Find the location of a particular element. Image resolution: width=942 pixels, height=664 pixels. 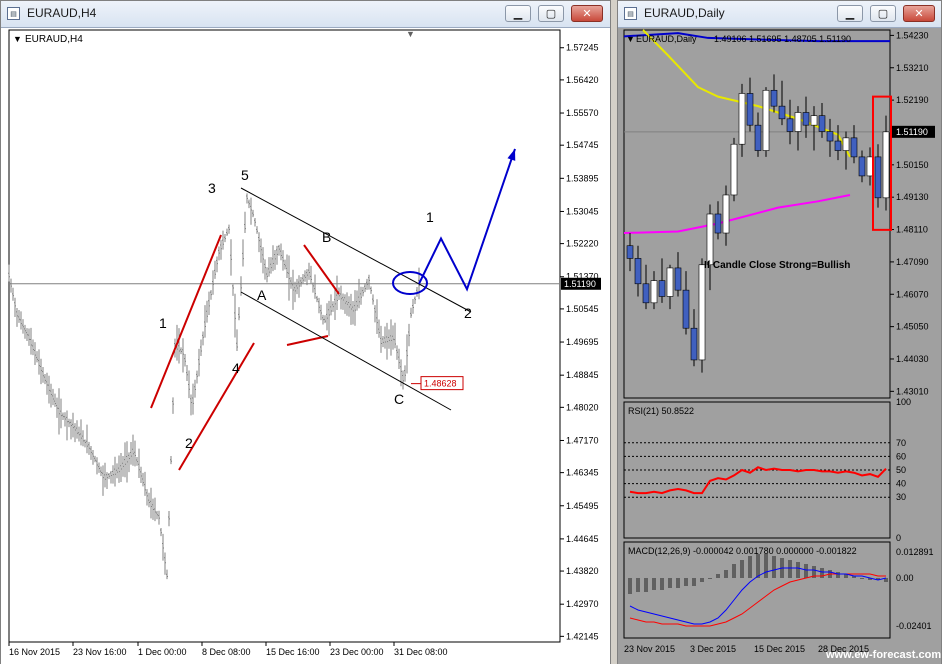

y-tick-label: 1.54230 is located at coordinates (912, 35).